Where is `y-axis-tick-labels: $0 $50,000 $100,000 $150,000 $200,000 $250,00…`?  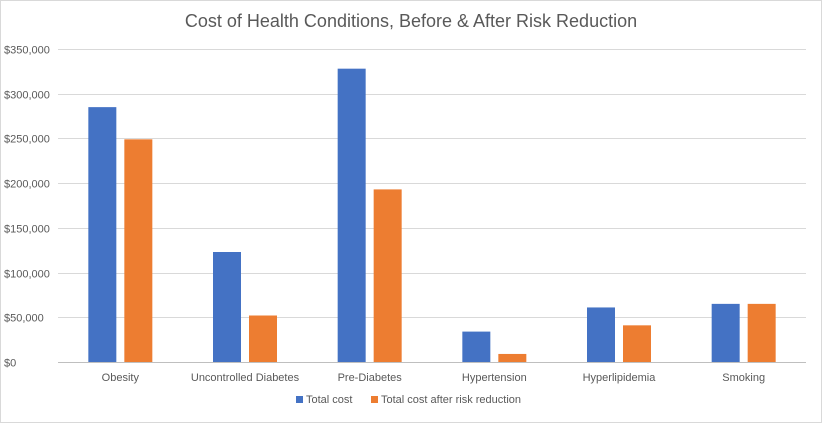 y-axis-tick-labels: $0 $50,000 $100,000 $150,000 $200,000 $250,00… is located at coordinates (27, 207).